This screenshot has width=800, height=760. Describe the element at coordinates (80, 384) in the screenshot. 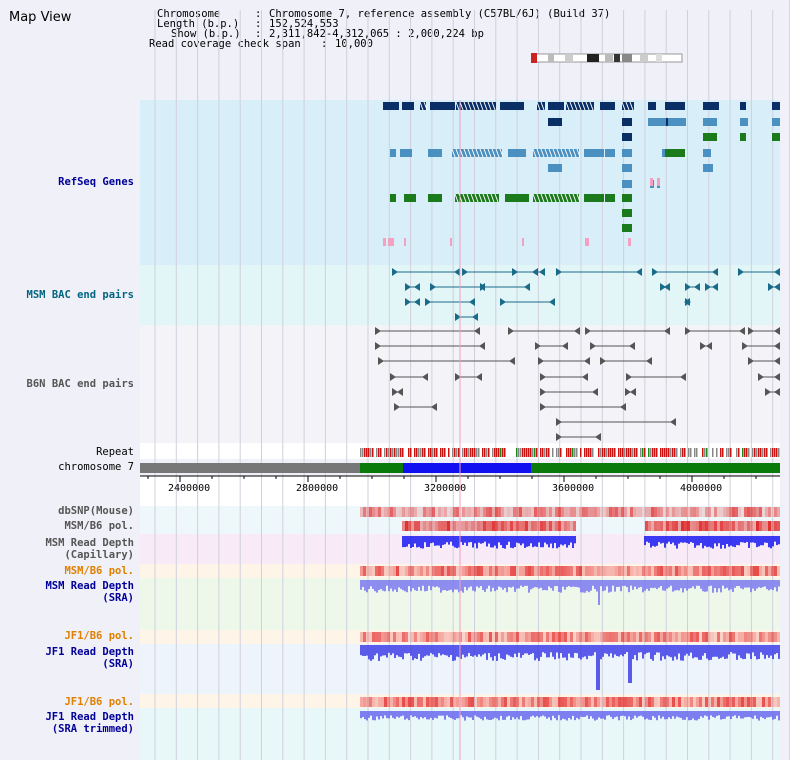

I see `b6n-bac-label: B6N BAC end pairs` at that location.